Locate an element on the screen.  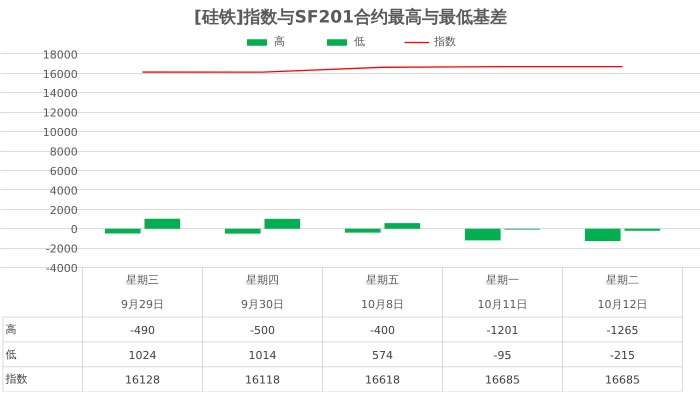
y-tick-label: 8000 is located at coordinates (64, 152).